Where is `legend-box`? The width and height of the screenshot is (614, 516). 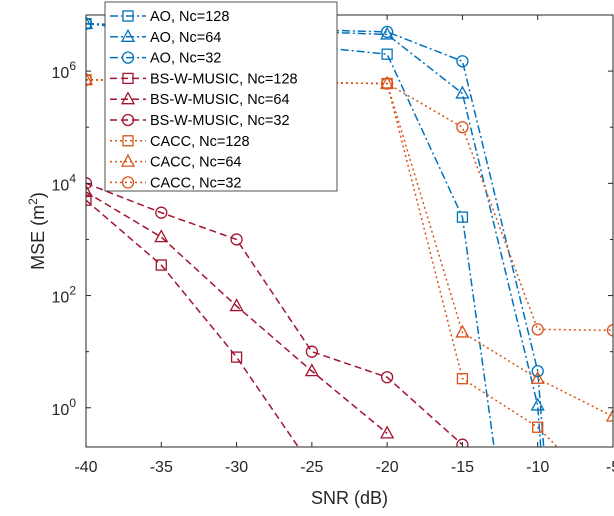
legend-box is located at coordinates (221, 96).